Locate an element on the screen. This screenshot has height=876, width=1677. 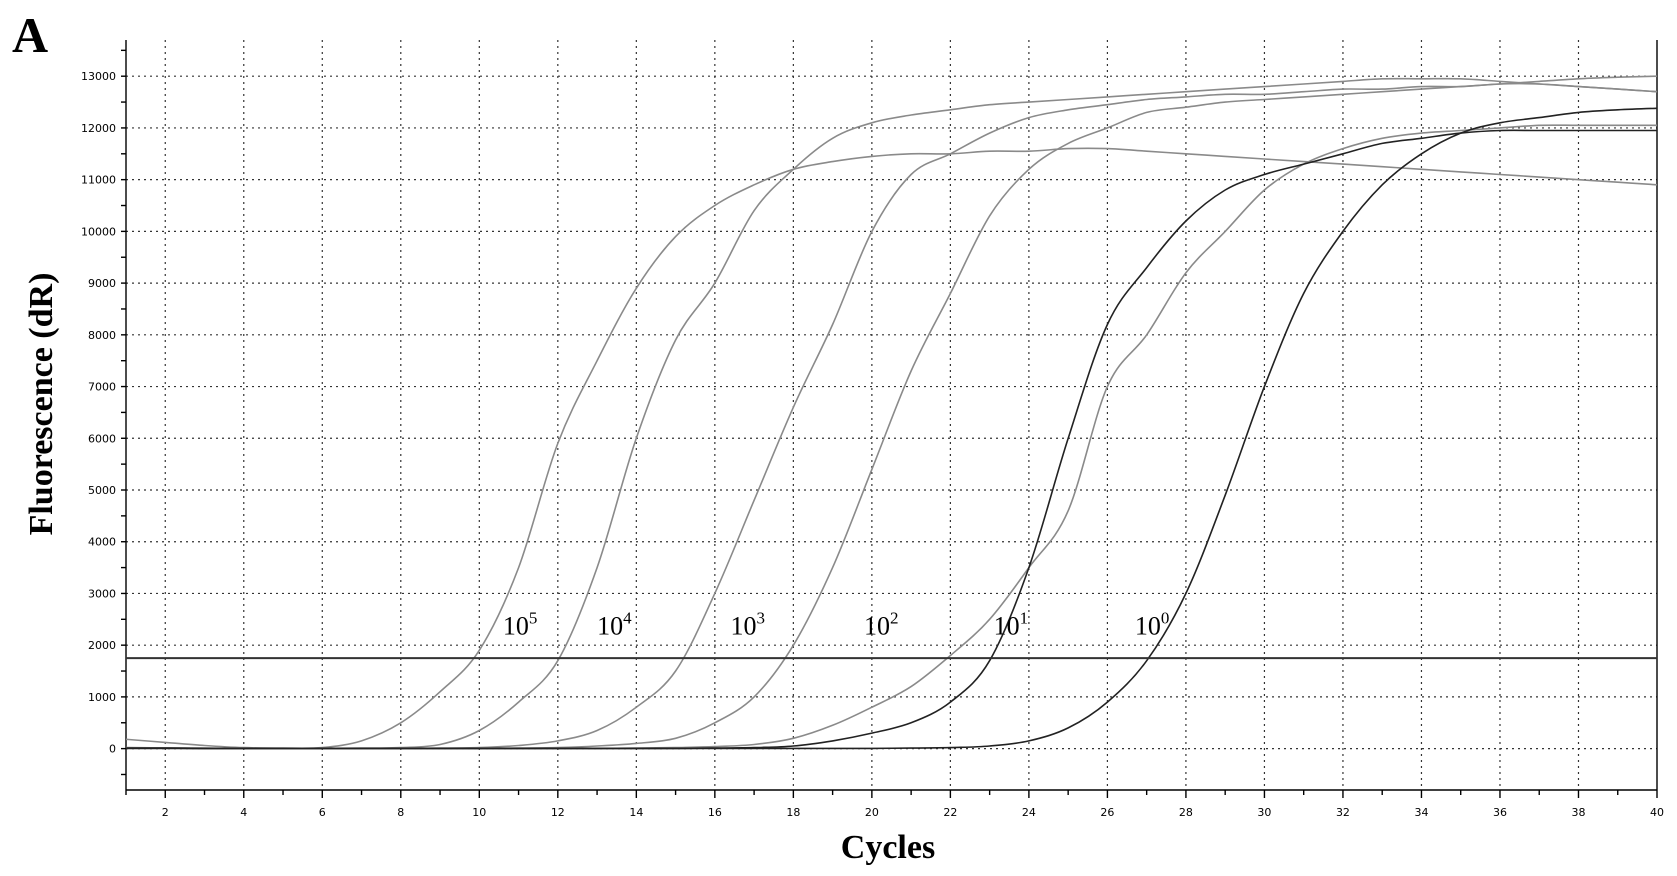
y-tick-label: 1000 is located at coordinates (102, 697).